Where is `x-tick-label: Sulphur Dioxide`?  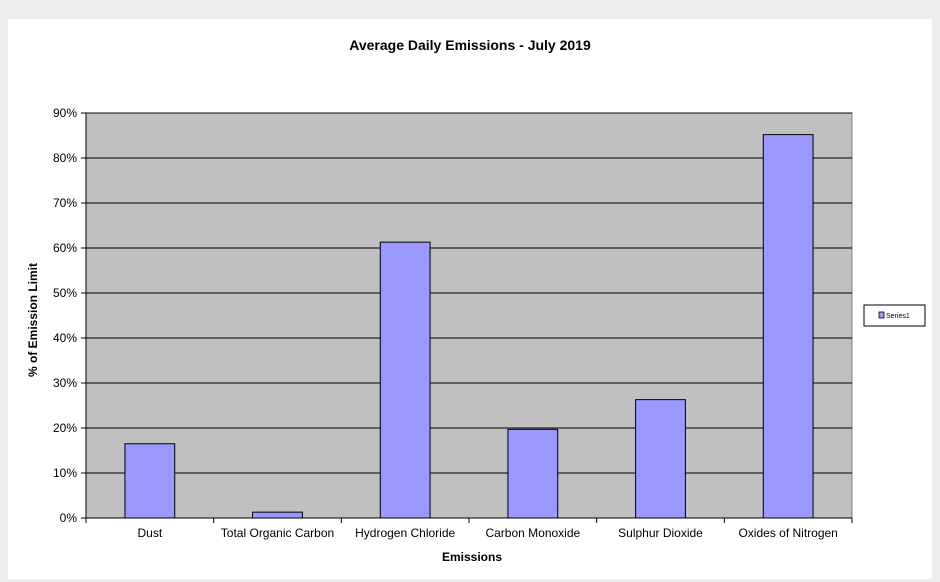 x-tick-label: Sulphur Dioxide is located at coordinates (660, 533).